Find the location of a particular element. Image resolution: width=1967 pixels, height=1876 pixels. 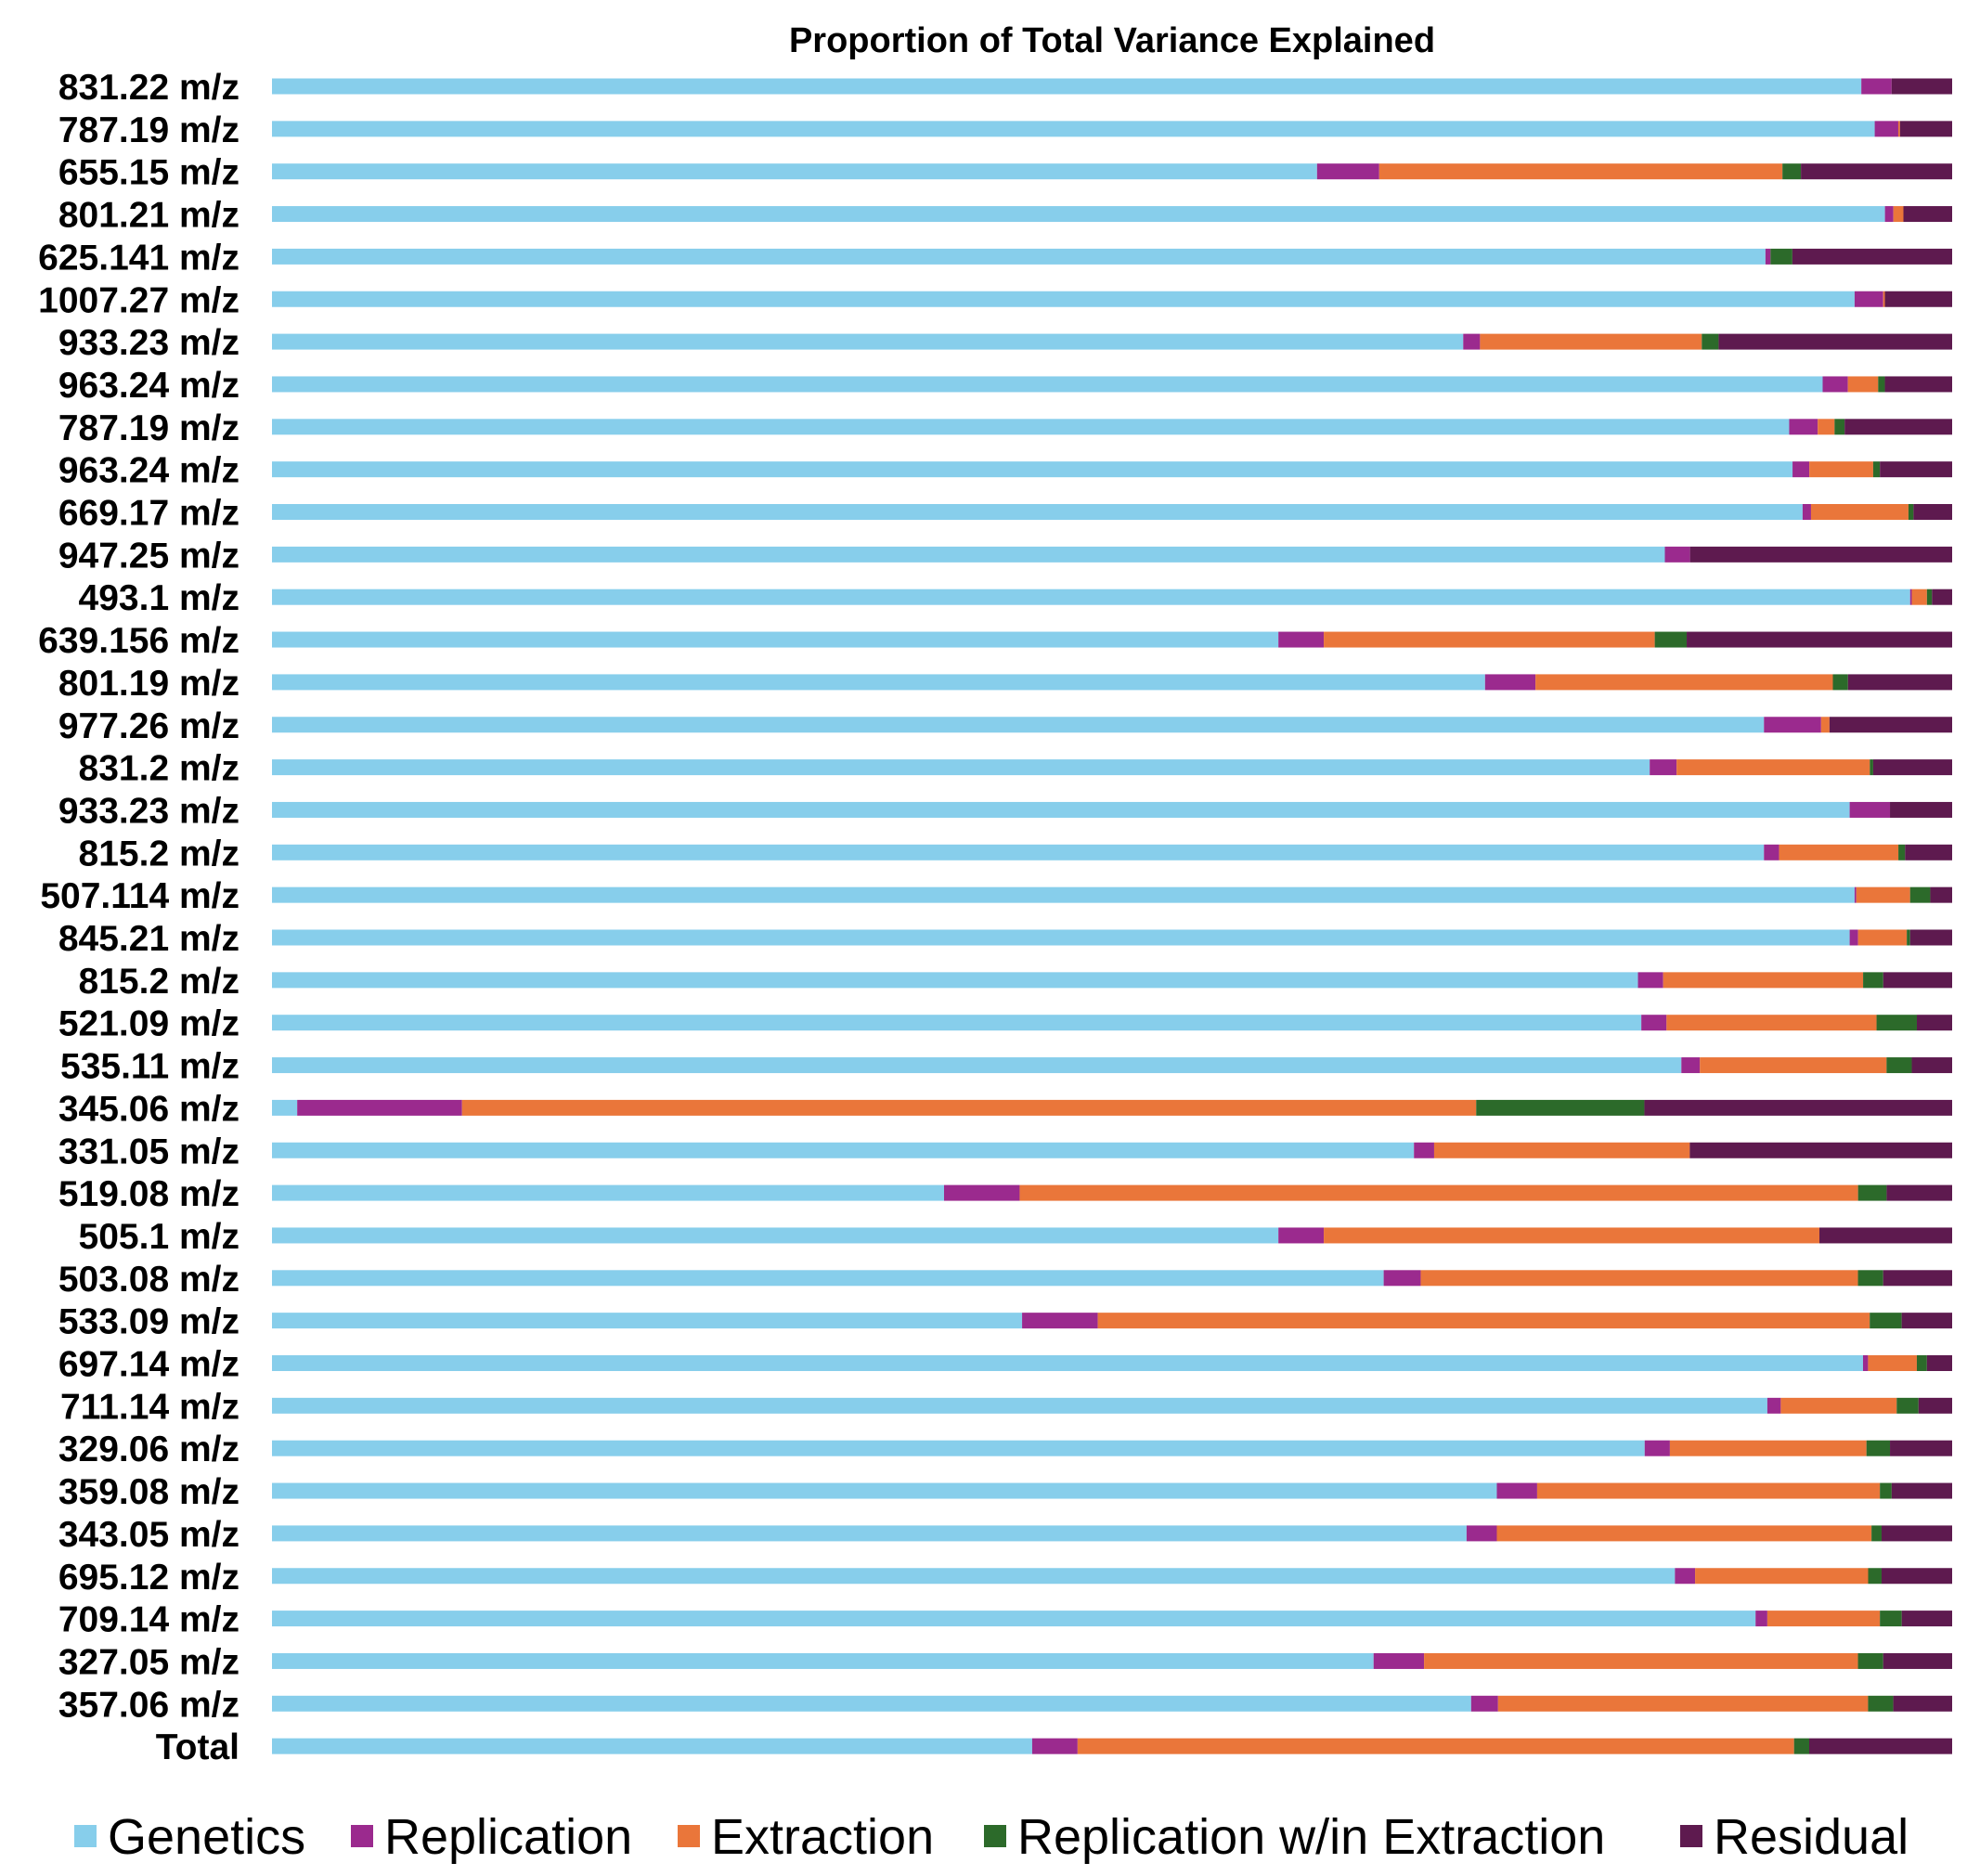

legend-label: Extraction is located at coordinates (822, 1837).